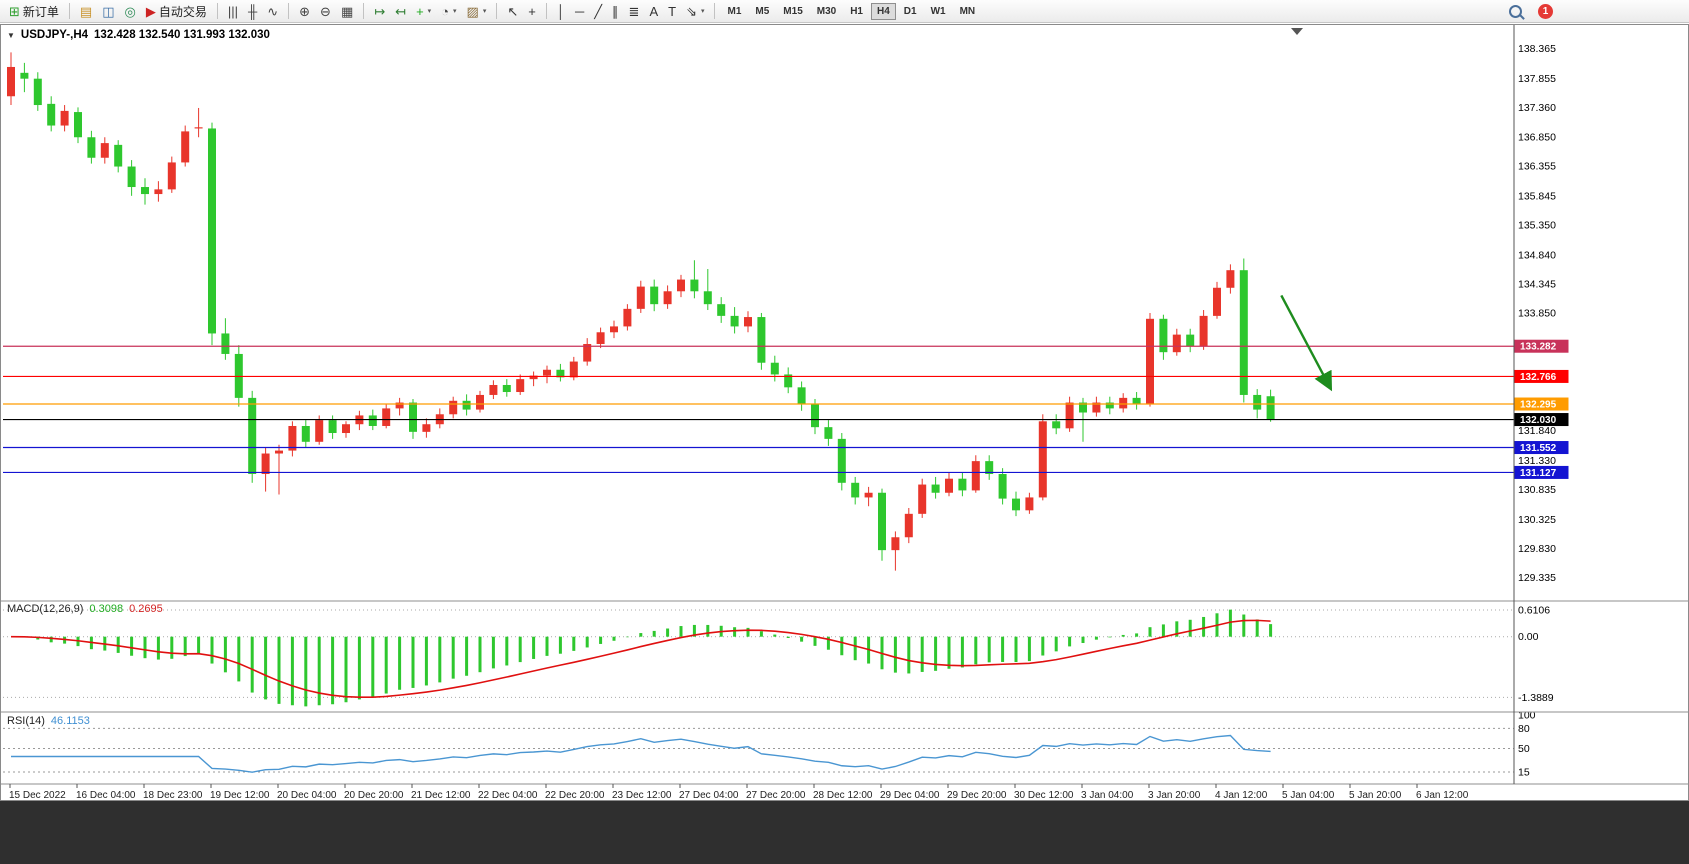 This screenshot has height=864, width=1689. Describe the element at coordinates (477, 11) in the screenshot. I see `templates-button: ▨ ▾` at that location.